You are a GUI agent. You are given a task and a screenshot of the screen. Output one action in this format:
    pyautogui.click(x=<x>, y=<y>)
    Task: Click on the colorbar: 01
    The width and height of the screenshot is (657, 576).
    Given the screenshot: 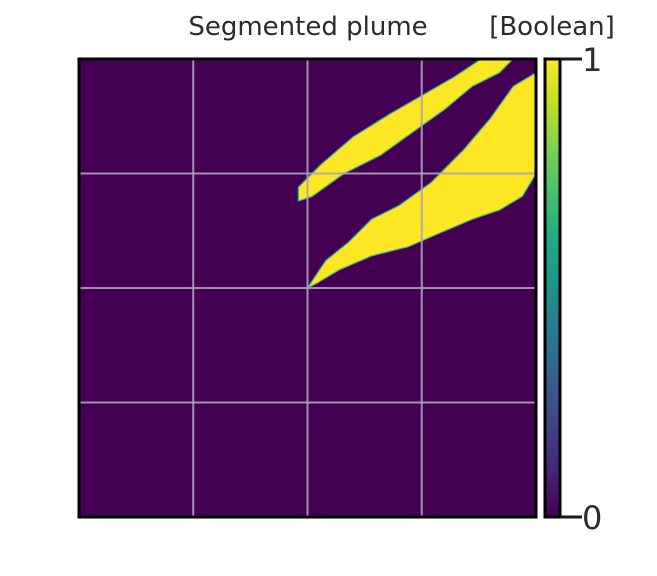 What is the action you would take?
    pyautogui.click(x=572, y=289)
    